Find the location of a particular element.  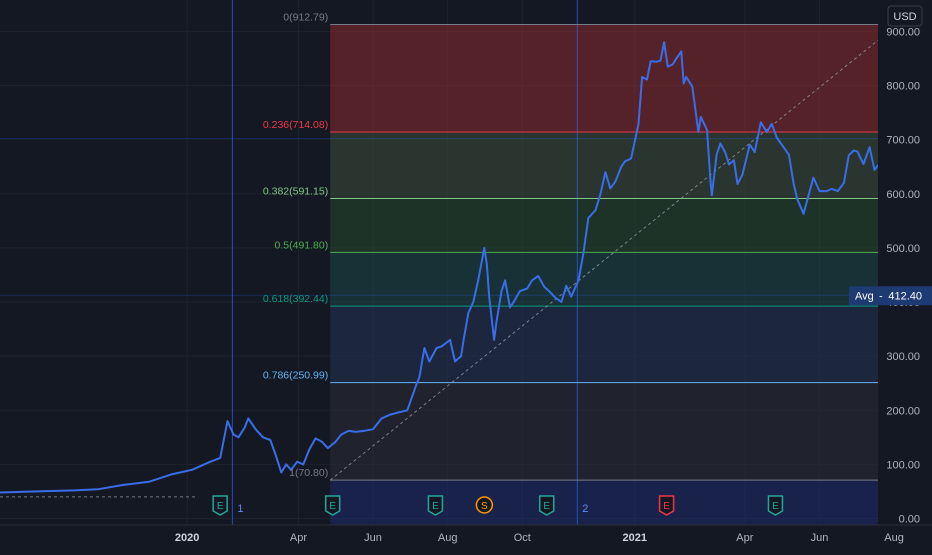

fib-level-label: 0.5(491.80) is located at coordinates (302, 245).